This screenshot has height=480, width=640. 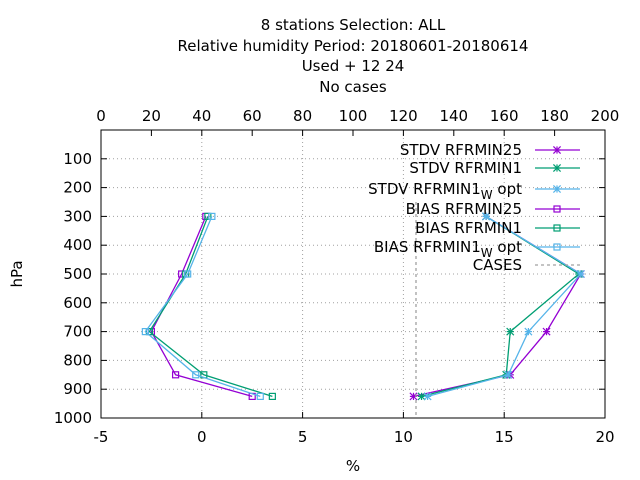 I want to click on x2-tick-label: 100, so click(x=353, y=116).